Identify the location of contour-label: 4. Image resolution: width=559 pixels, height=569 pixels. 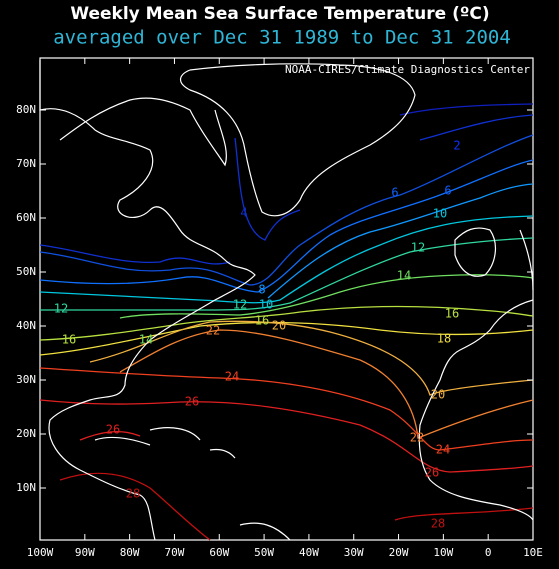
(243, 213).